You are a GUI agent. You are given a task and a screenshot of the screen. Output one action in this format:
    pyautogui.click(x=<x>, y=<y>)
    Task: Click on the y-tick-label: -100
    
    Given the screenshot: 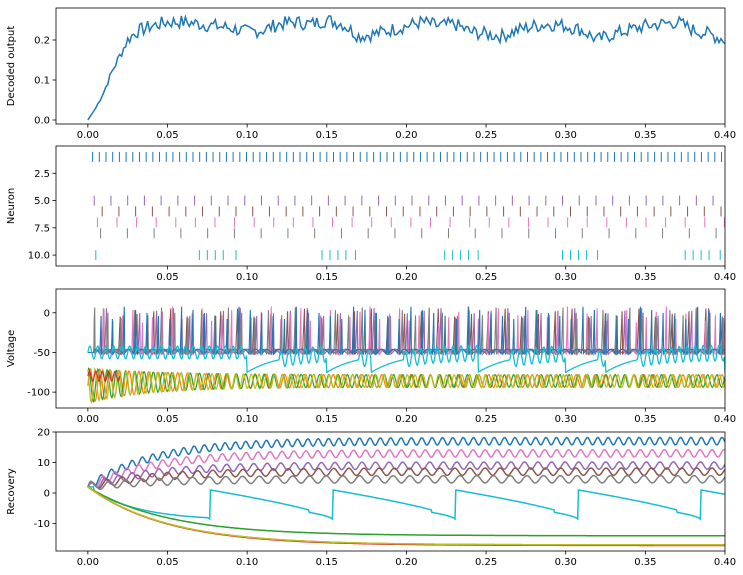 What is the action you would take?
    pyautogui.click(x=38, y=393)
    